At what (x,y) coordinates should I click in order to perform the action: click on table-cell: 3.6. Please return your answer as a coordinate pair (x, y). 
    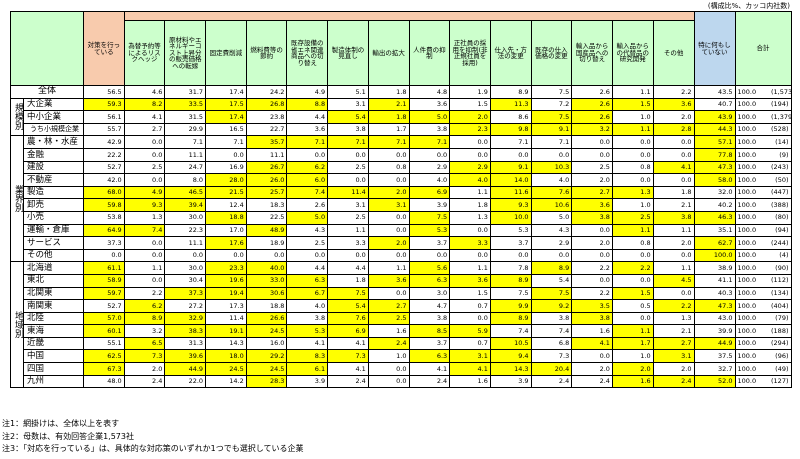
    Looking at the image, I should click on (592, 205).